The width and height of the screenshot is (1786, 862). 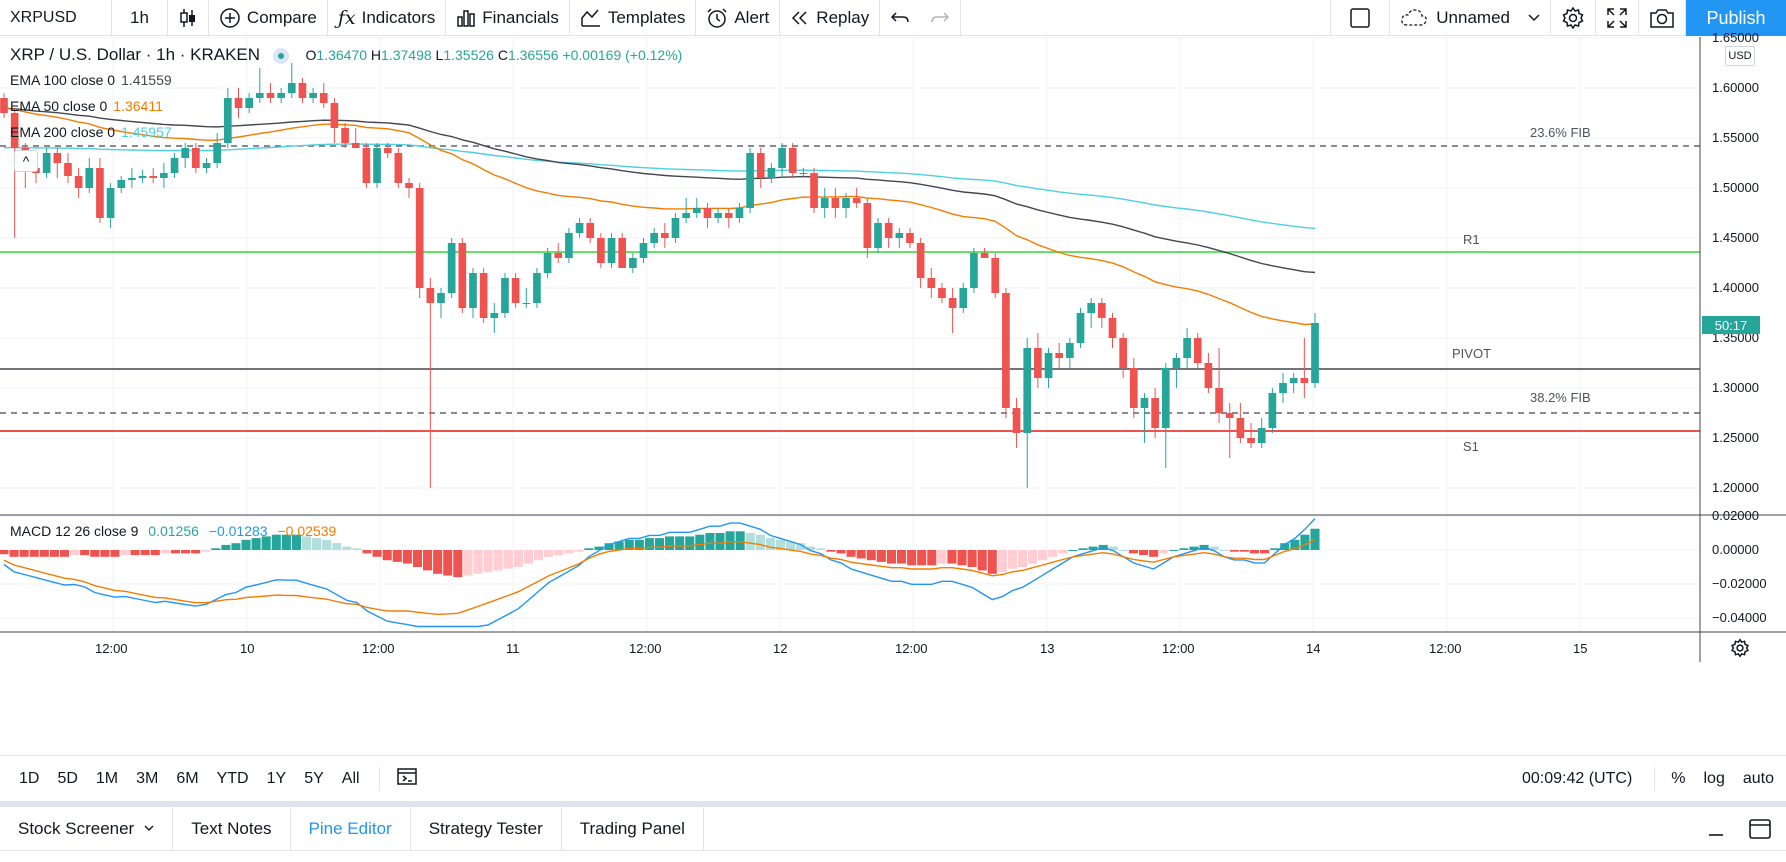 I want to click on maximize-icon, so click(x=1760, y=829).